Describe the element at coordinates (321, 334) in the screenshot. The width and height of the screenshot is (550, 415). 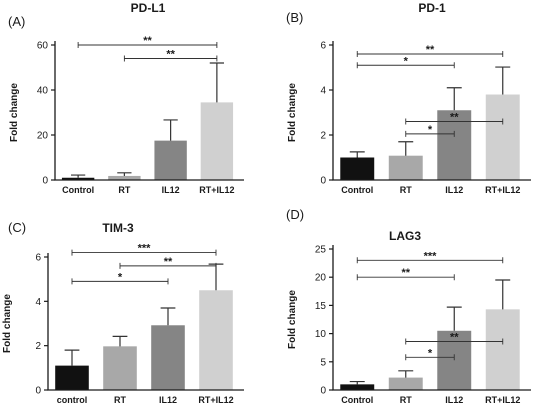
I see `y-tick-label: 10` at that location.